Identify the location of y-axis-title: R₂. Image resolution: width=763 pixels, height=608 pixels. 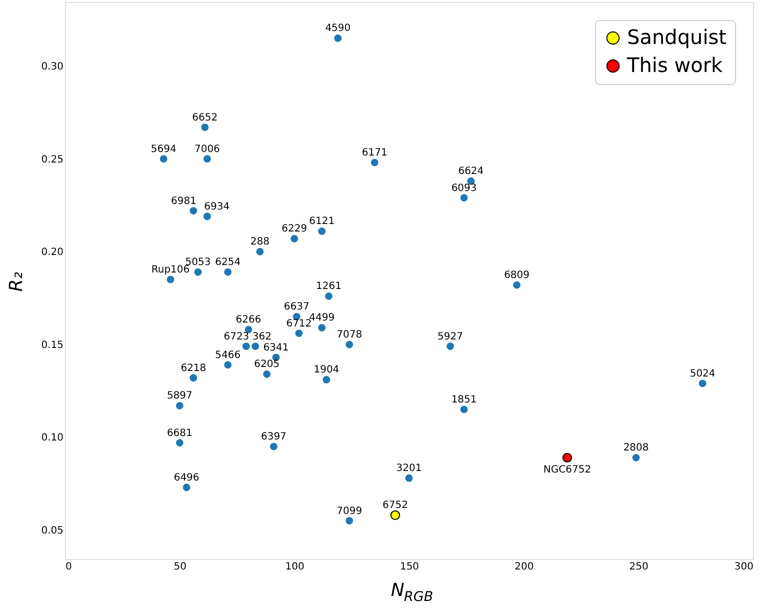
(16, 282).